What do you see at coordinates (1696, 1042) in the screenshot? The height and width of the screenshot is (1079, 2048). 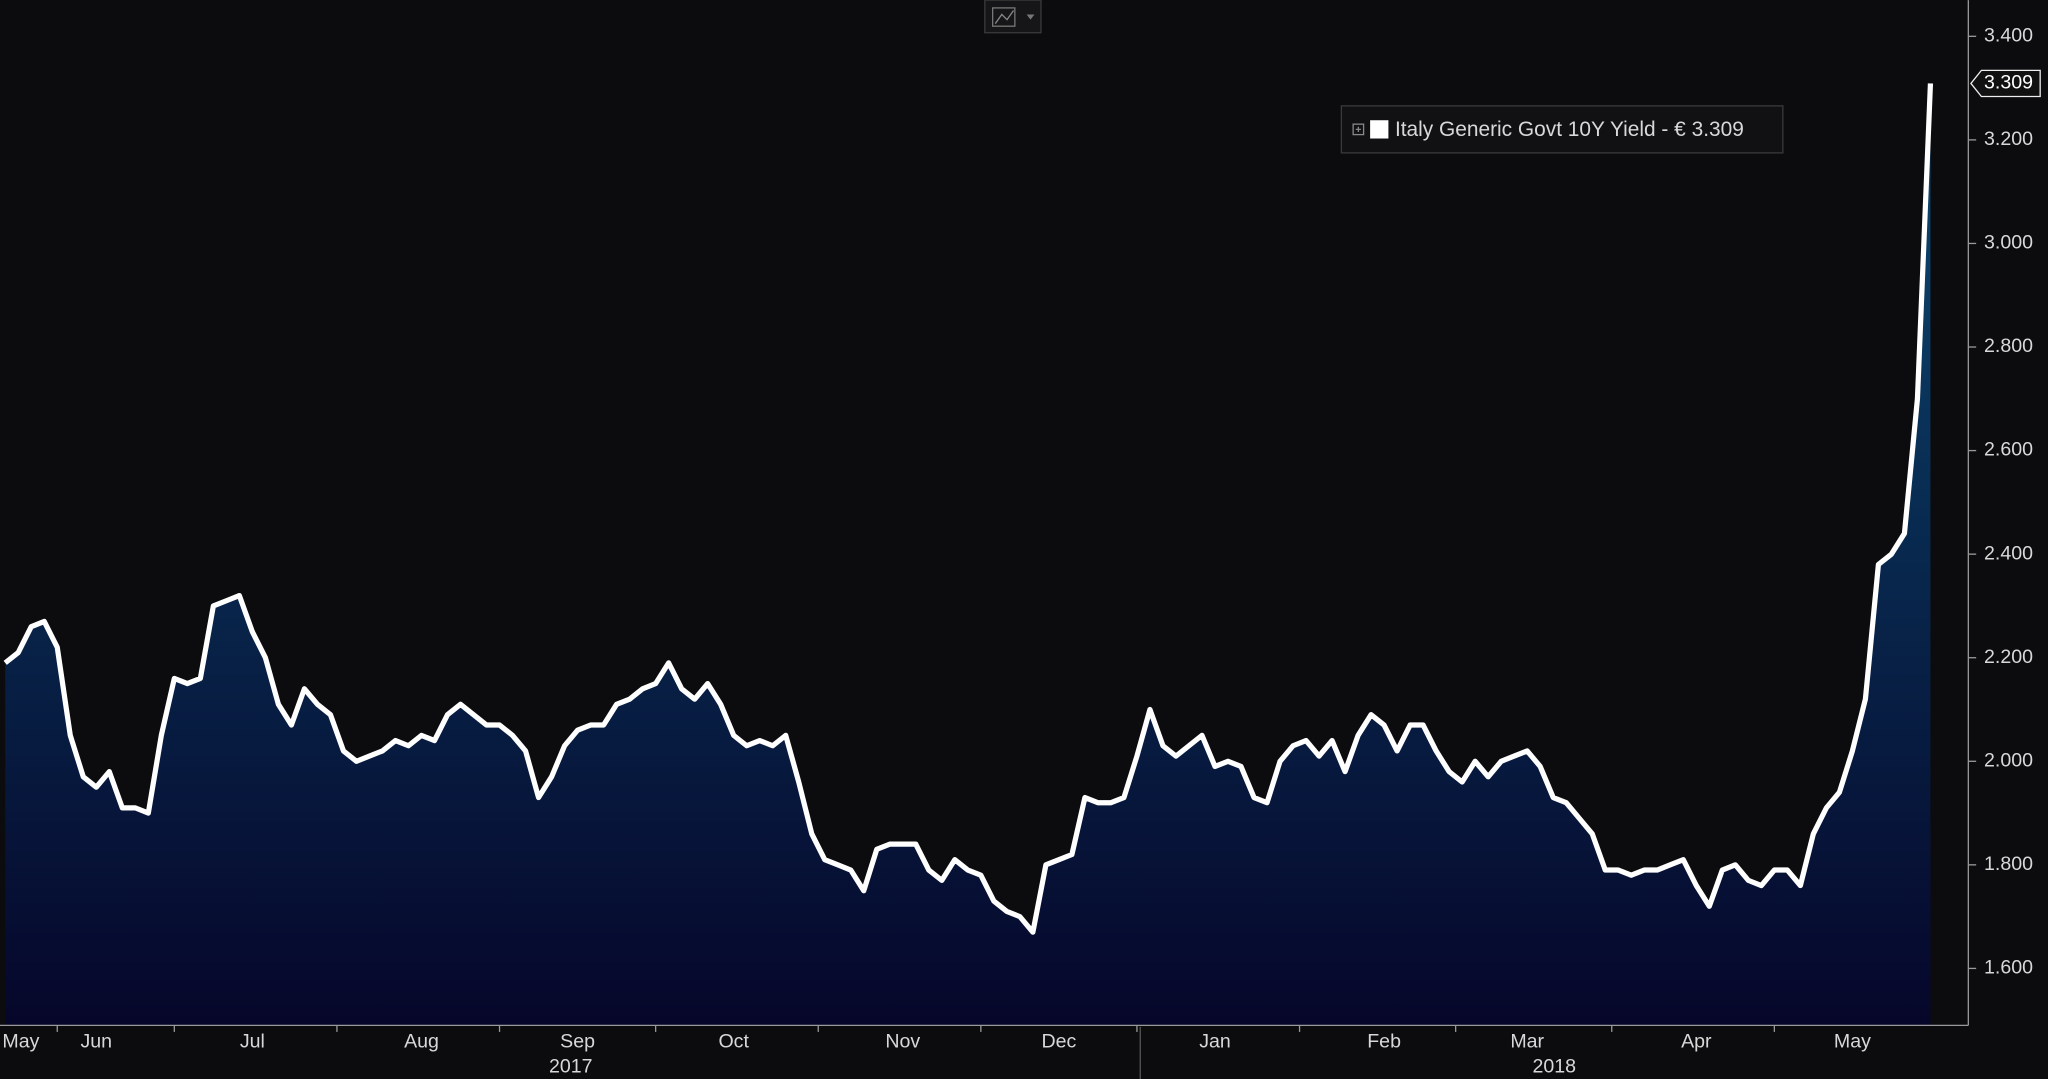 I see `x-tick-label: Apr` at bounding box center [1696, 1042].